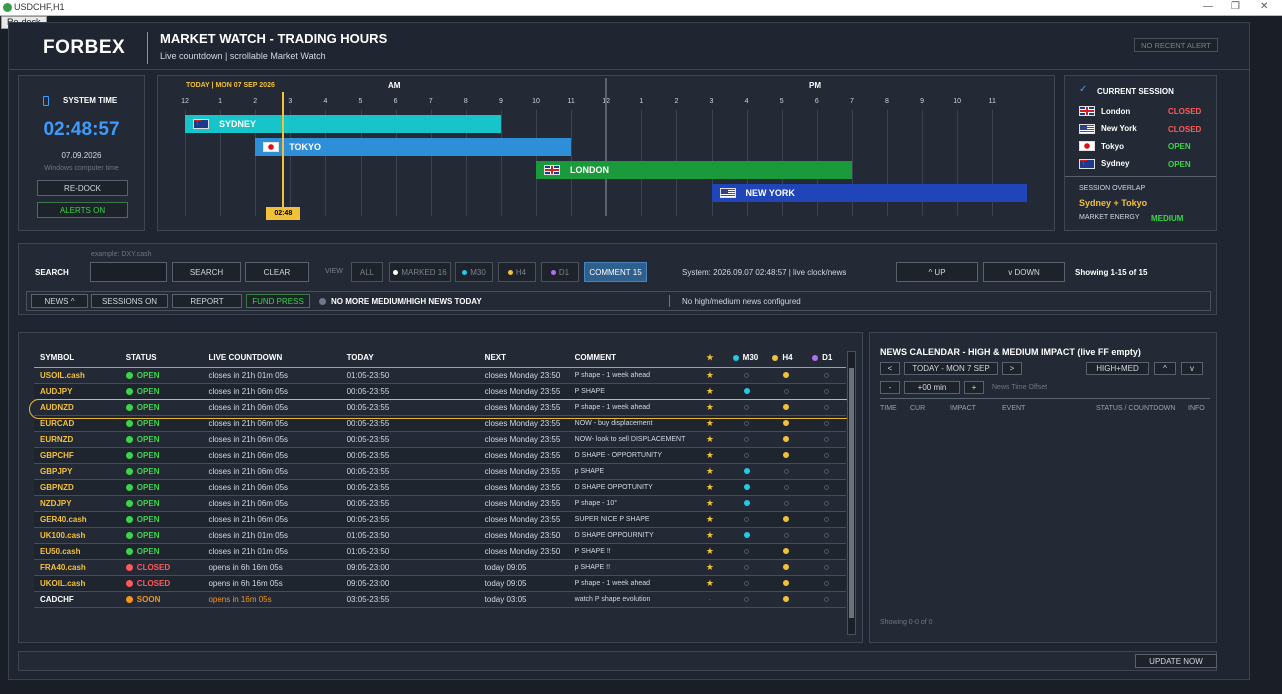 This screenshot has height=694, width=1282. What do you see at coordinates (82, 188) in the screenshot?
I see `redock-button: RE-DOCK` at bounding box center [82, 188].